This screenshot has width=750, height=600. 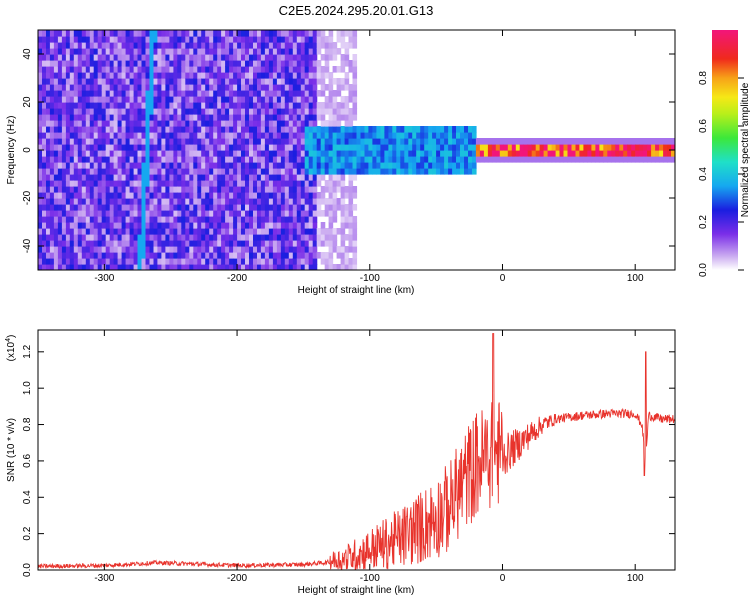 What do you see at coordinates (356, 10) in the screenshot?
I see `page-title: C2E5.2024.295.20.01.G13` at bounding box center [356, 10].